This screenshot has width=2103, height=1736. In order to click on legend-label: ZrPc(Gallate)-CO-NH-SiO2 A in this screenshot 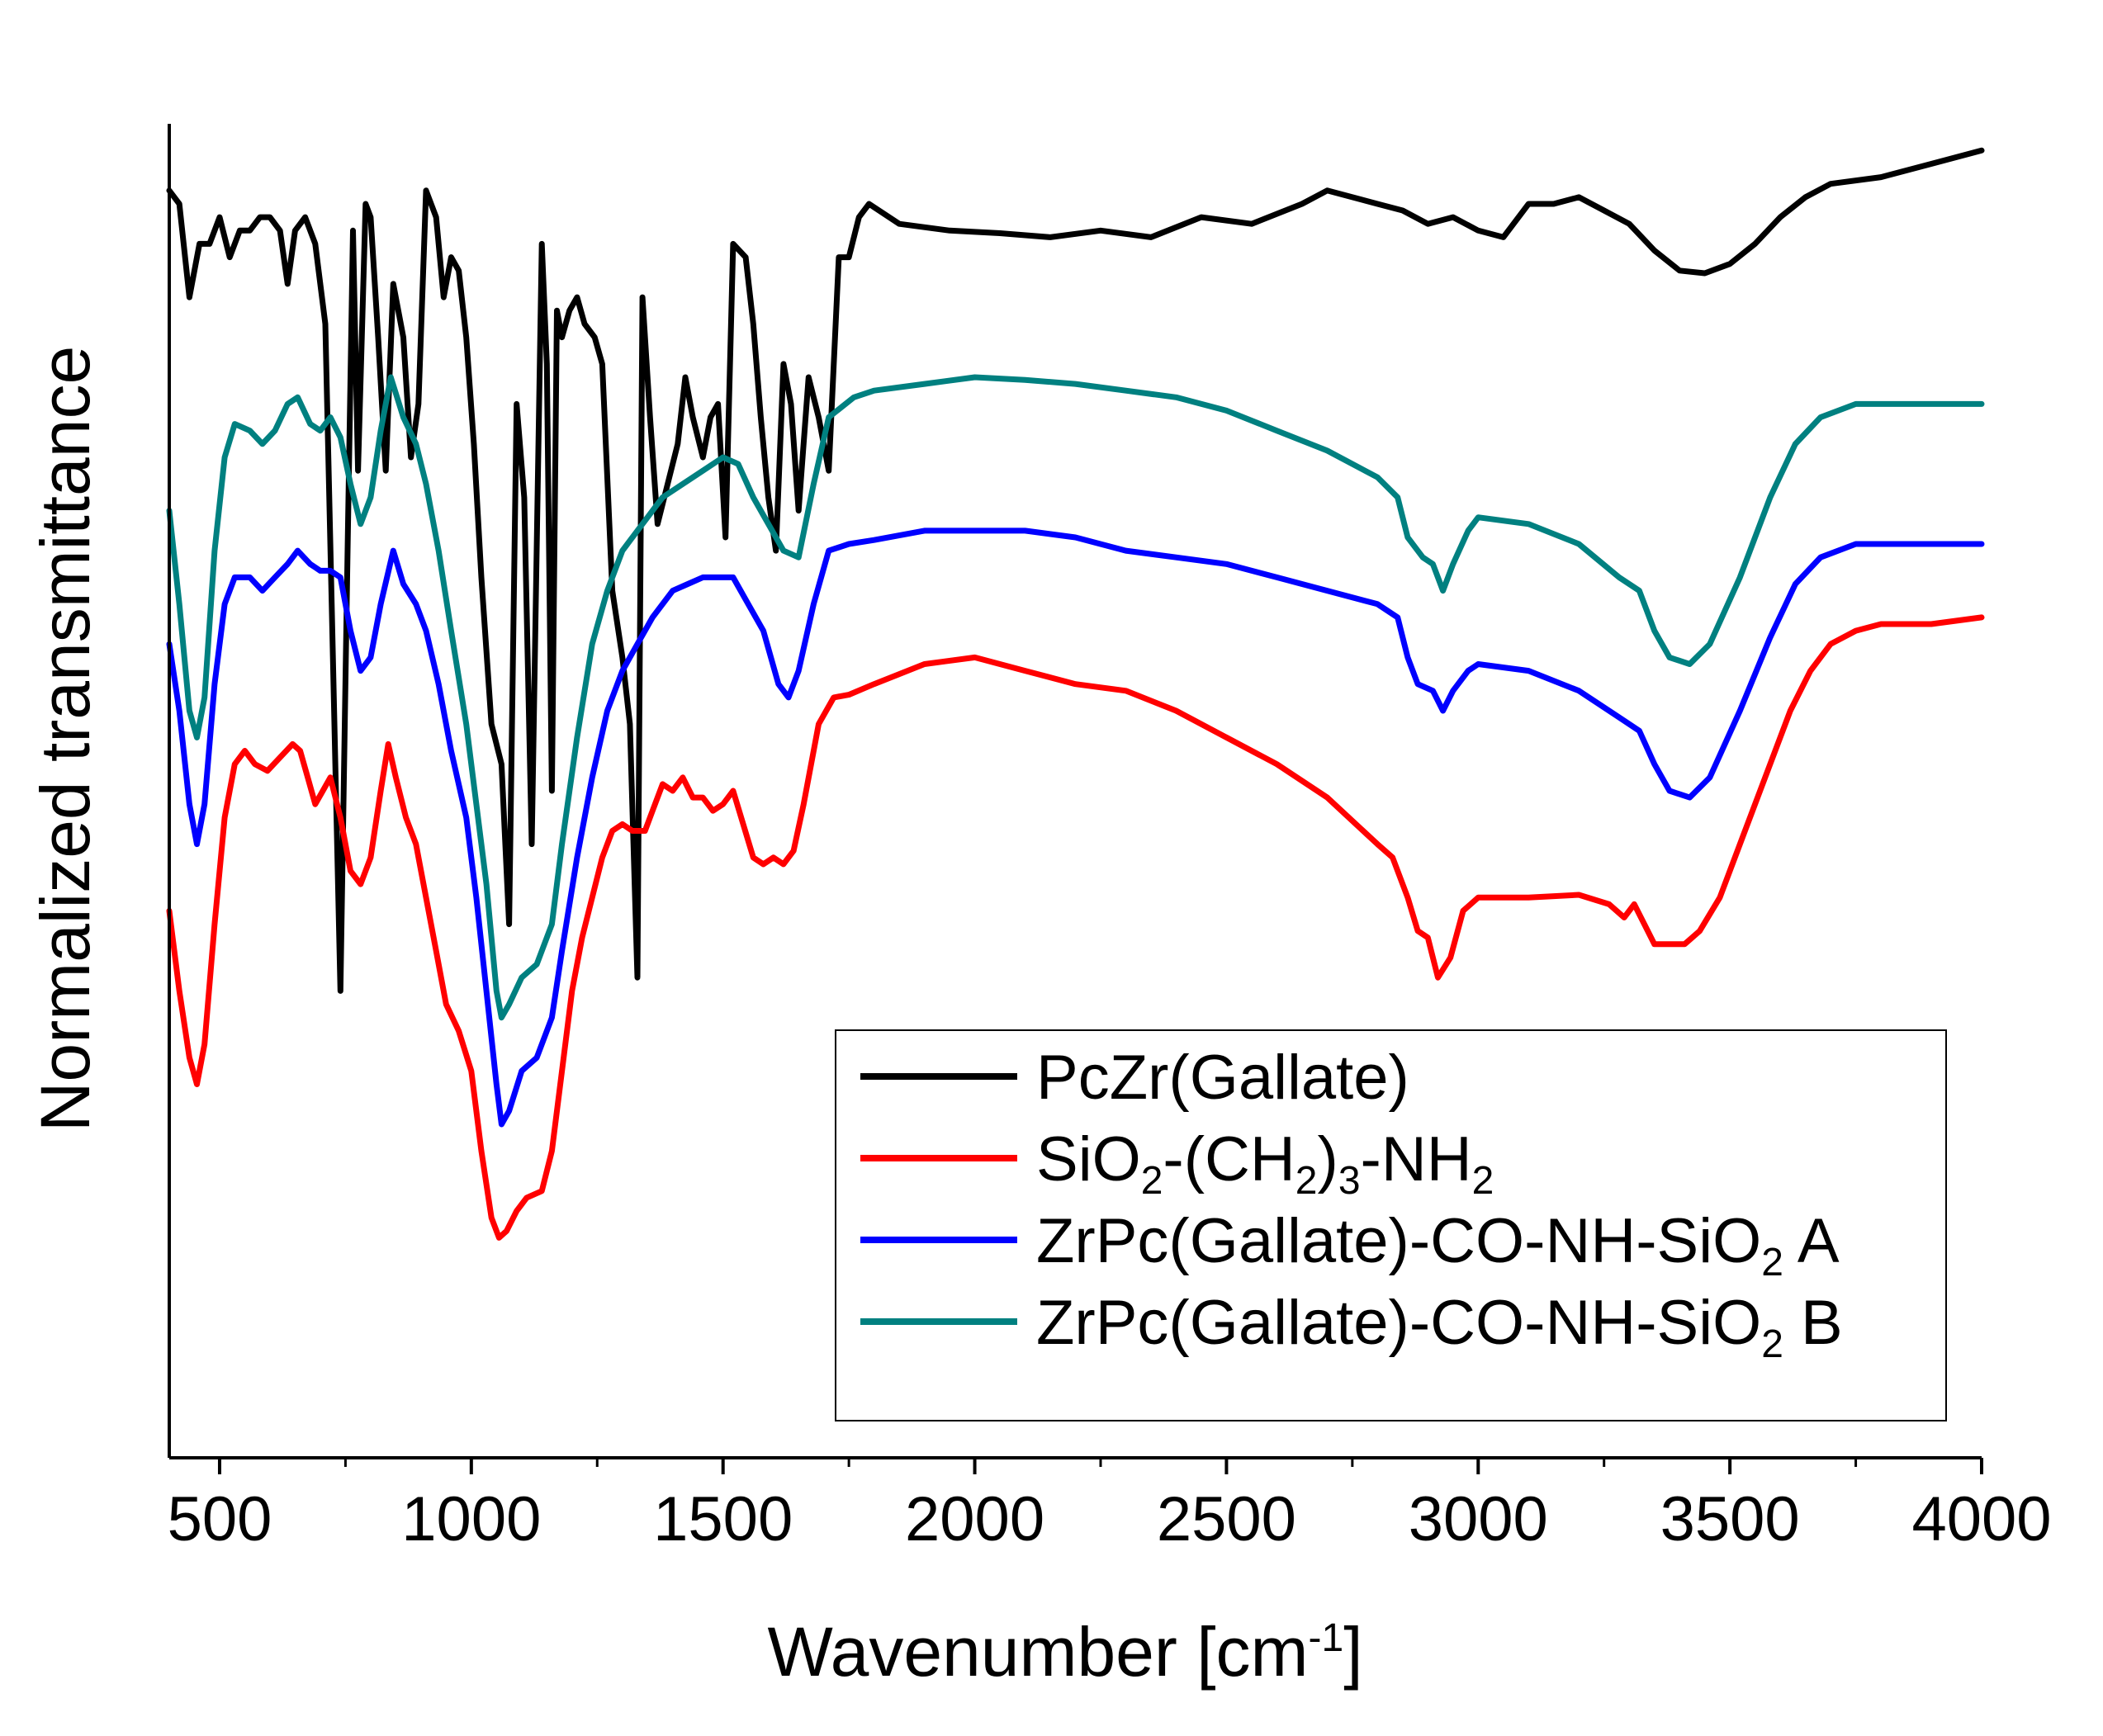, I will do `click(1438, 1245)`.